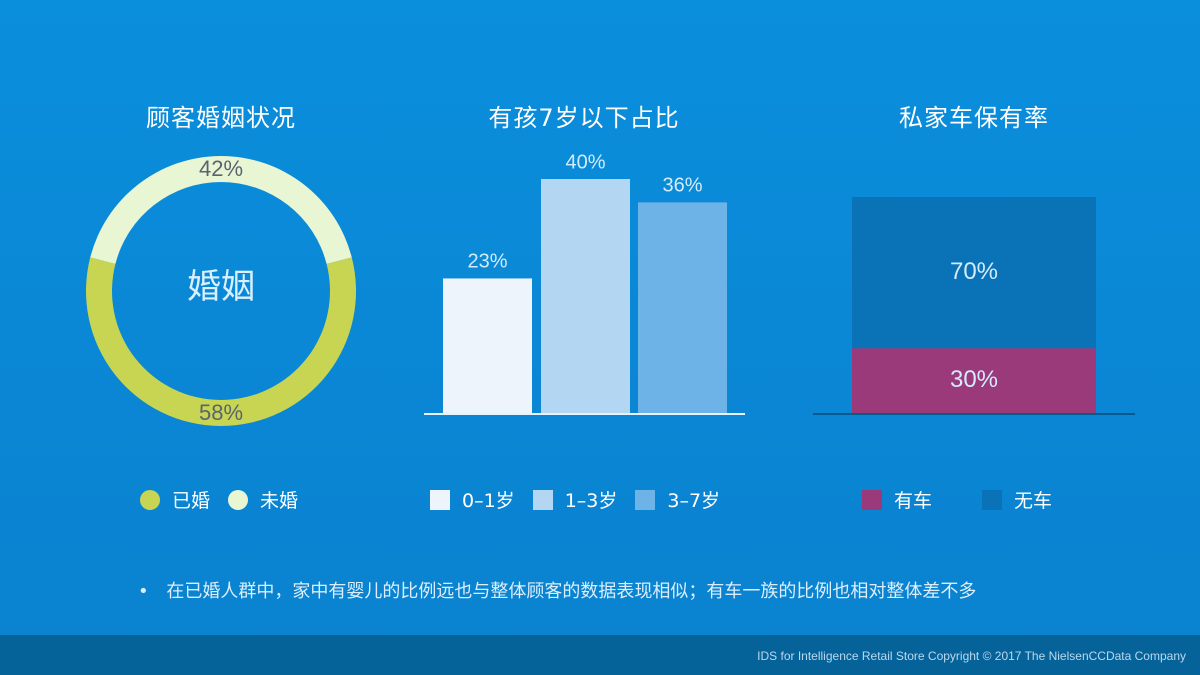  Describe the element at coordinates (694, 501) in the screenshot. I see `legend-label-age-3-7: 3–7岁` at that location.